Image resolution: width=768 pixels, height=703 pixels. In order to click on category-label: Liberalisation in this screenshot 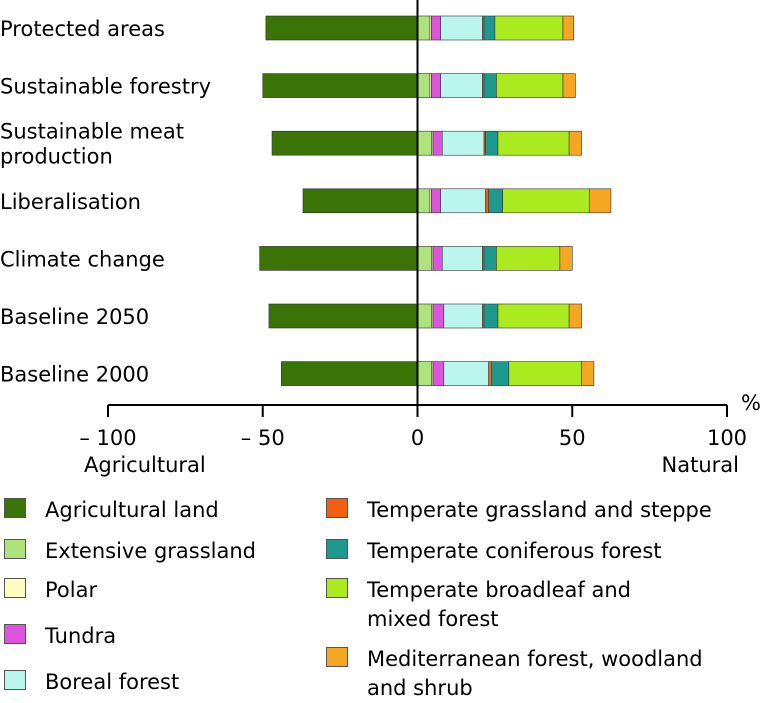, I will do `click(70, 202)`.